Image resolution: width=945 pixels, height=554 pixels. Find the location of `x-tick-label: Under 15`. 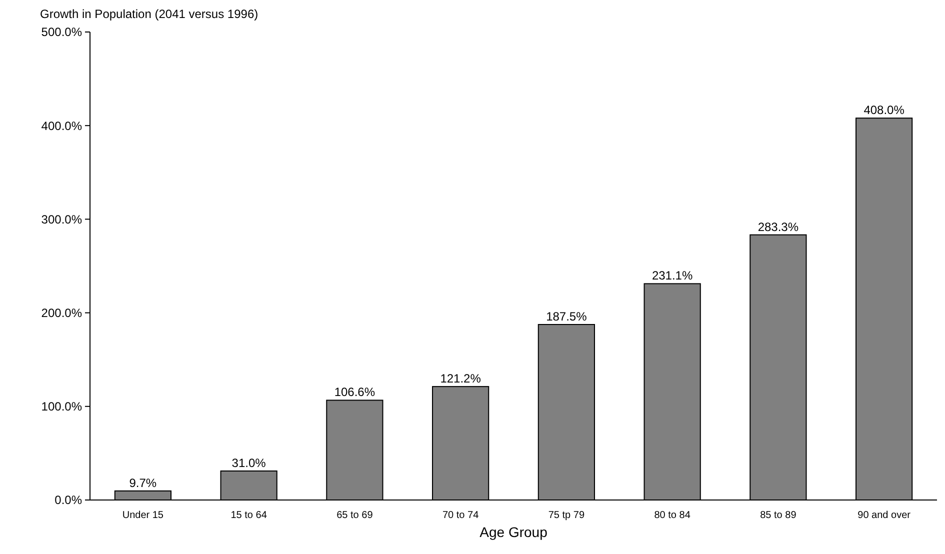

x-tick-label: Under 15 is located at coordinates (143, 515).